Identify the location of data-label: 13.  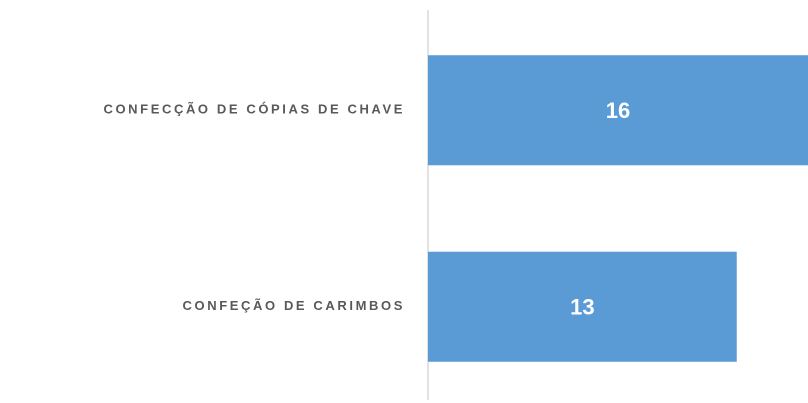
(582, 307).